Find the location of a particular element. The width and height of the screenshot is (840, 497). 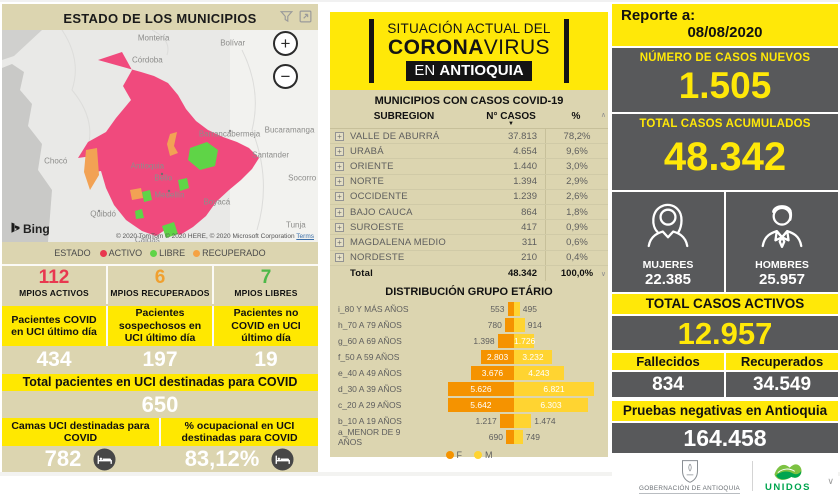

female-value-label: 5.642 is located at coordinates (481, 405).